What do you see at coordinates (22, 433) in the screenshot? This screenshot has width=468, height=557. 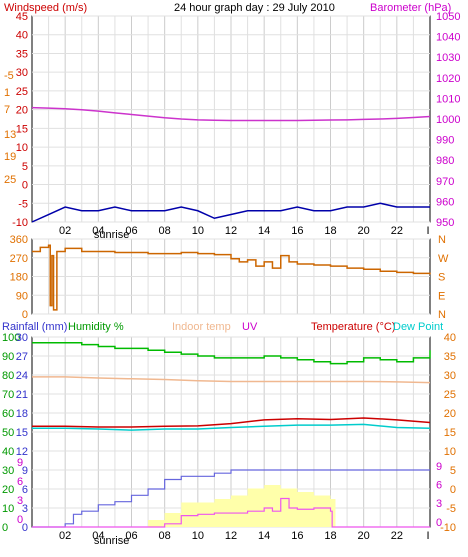 I see `rainfall-tick-label: 15` at bounding box center [22, 433].